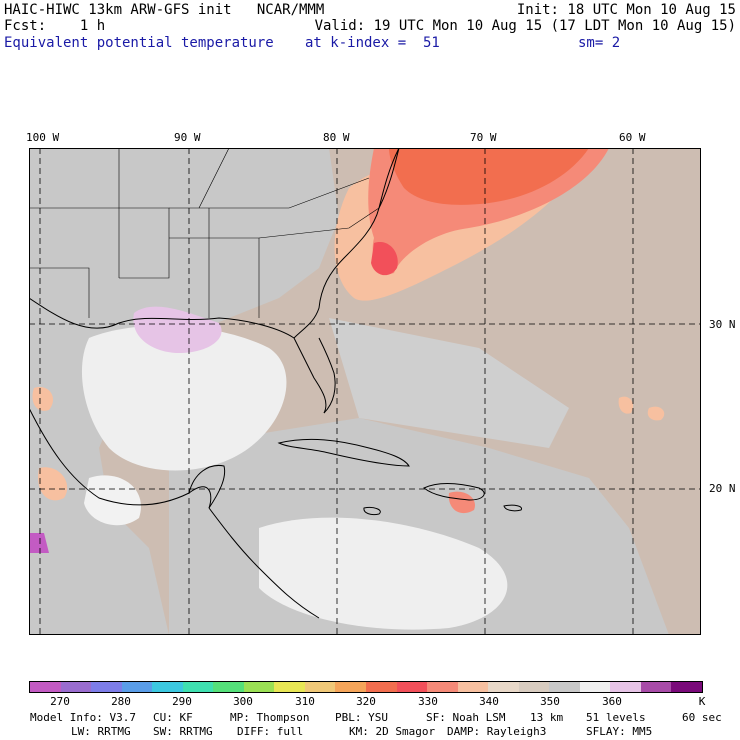 The width and height of the screenshot is (740, 740). Describe the element at coordinates (612, 701) in the screenshot. I see `colorbar-tick-360: 360` at that location.